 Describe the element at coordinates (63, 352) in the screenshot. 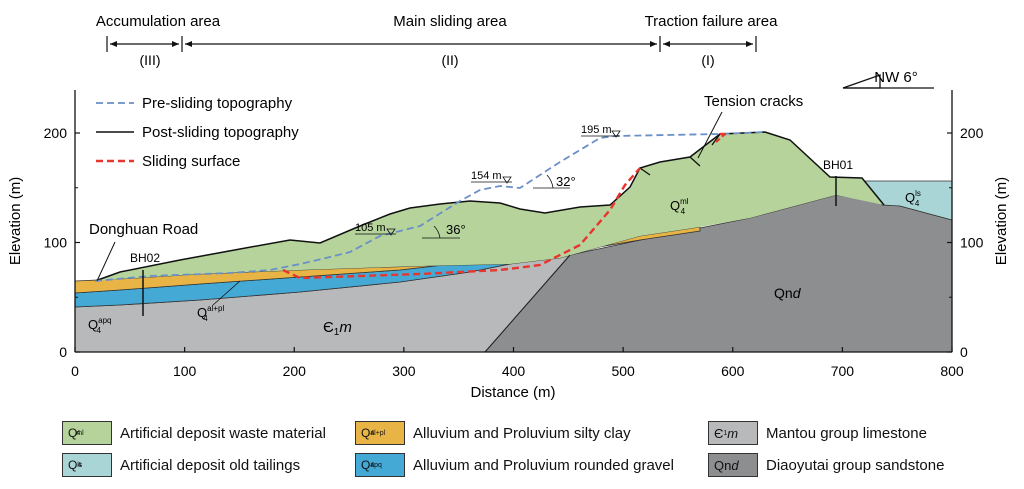

I see `y-tick-label-left: 0` at that location.